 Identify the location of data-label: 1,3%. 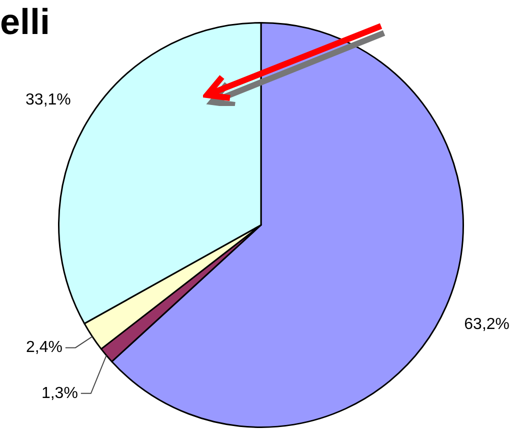
(59, 393).